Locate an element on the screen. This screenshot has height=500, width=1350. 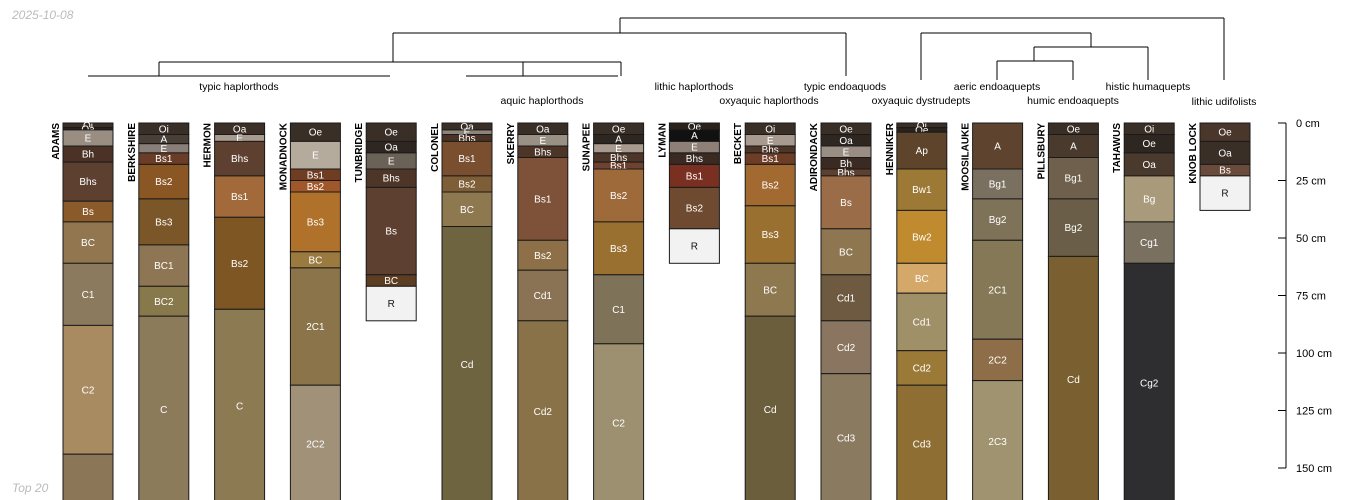
horizon-bw2 is located at coordinates (922, 236).